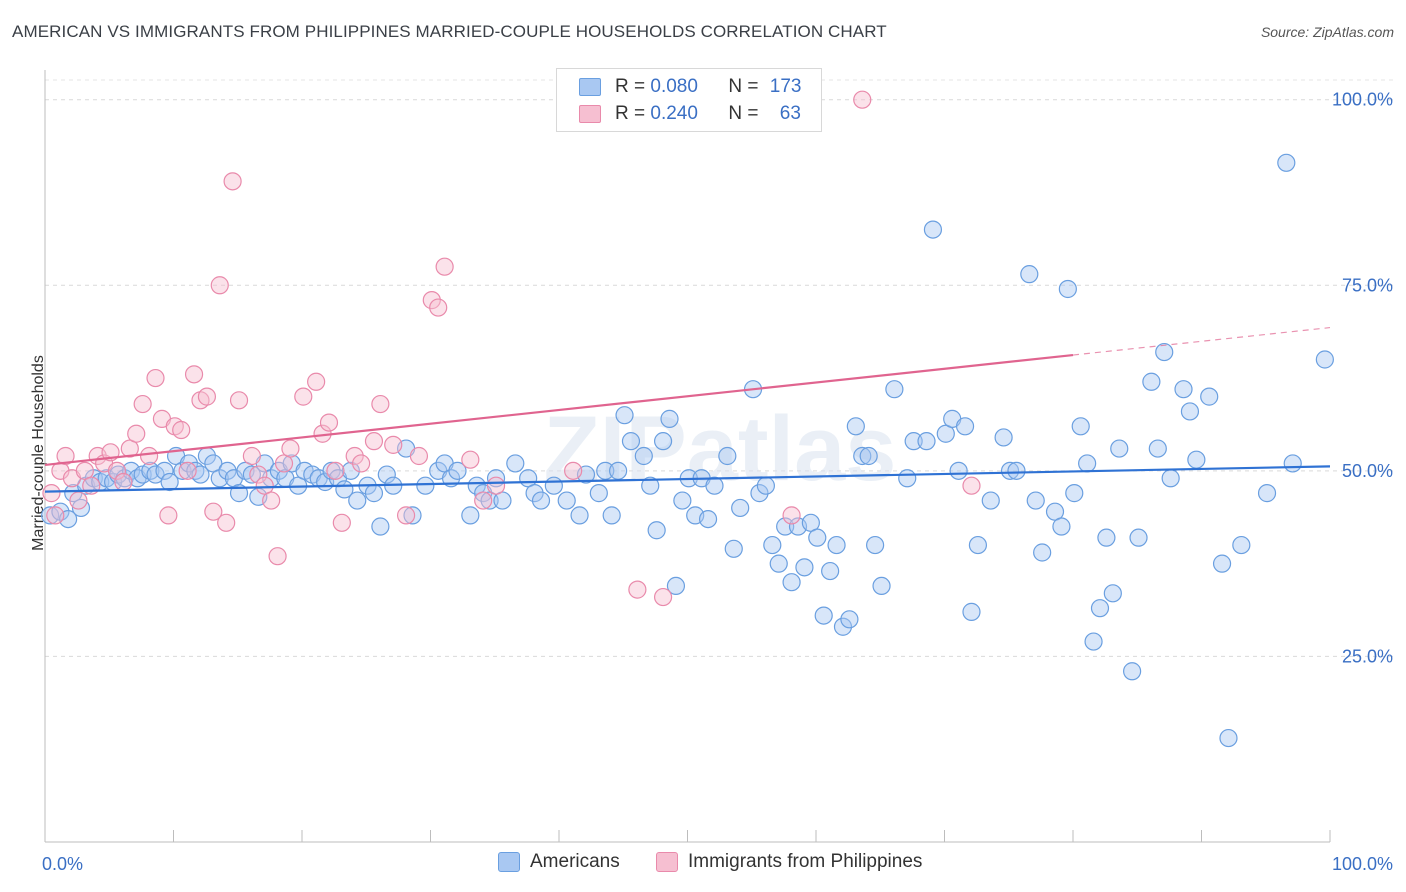  I want to click on bottom-legend-philippines: Immigrants from Philippines, so click(789, 862).